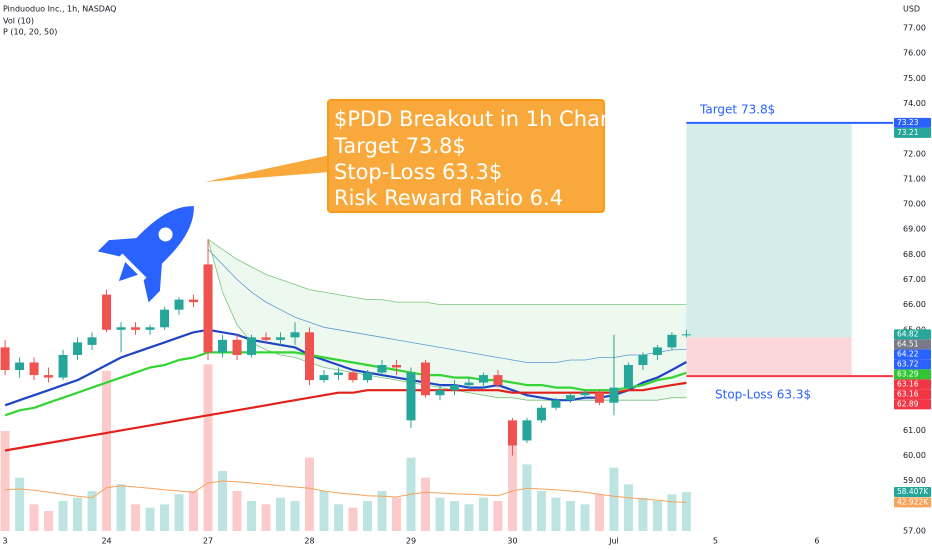 This screenshot has width=932, height=550. I want to click on y-tick-label: 60.00, so click(914, 455).